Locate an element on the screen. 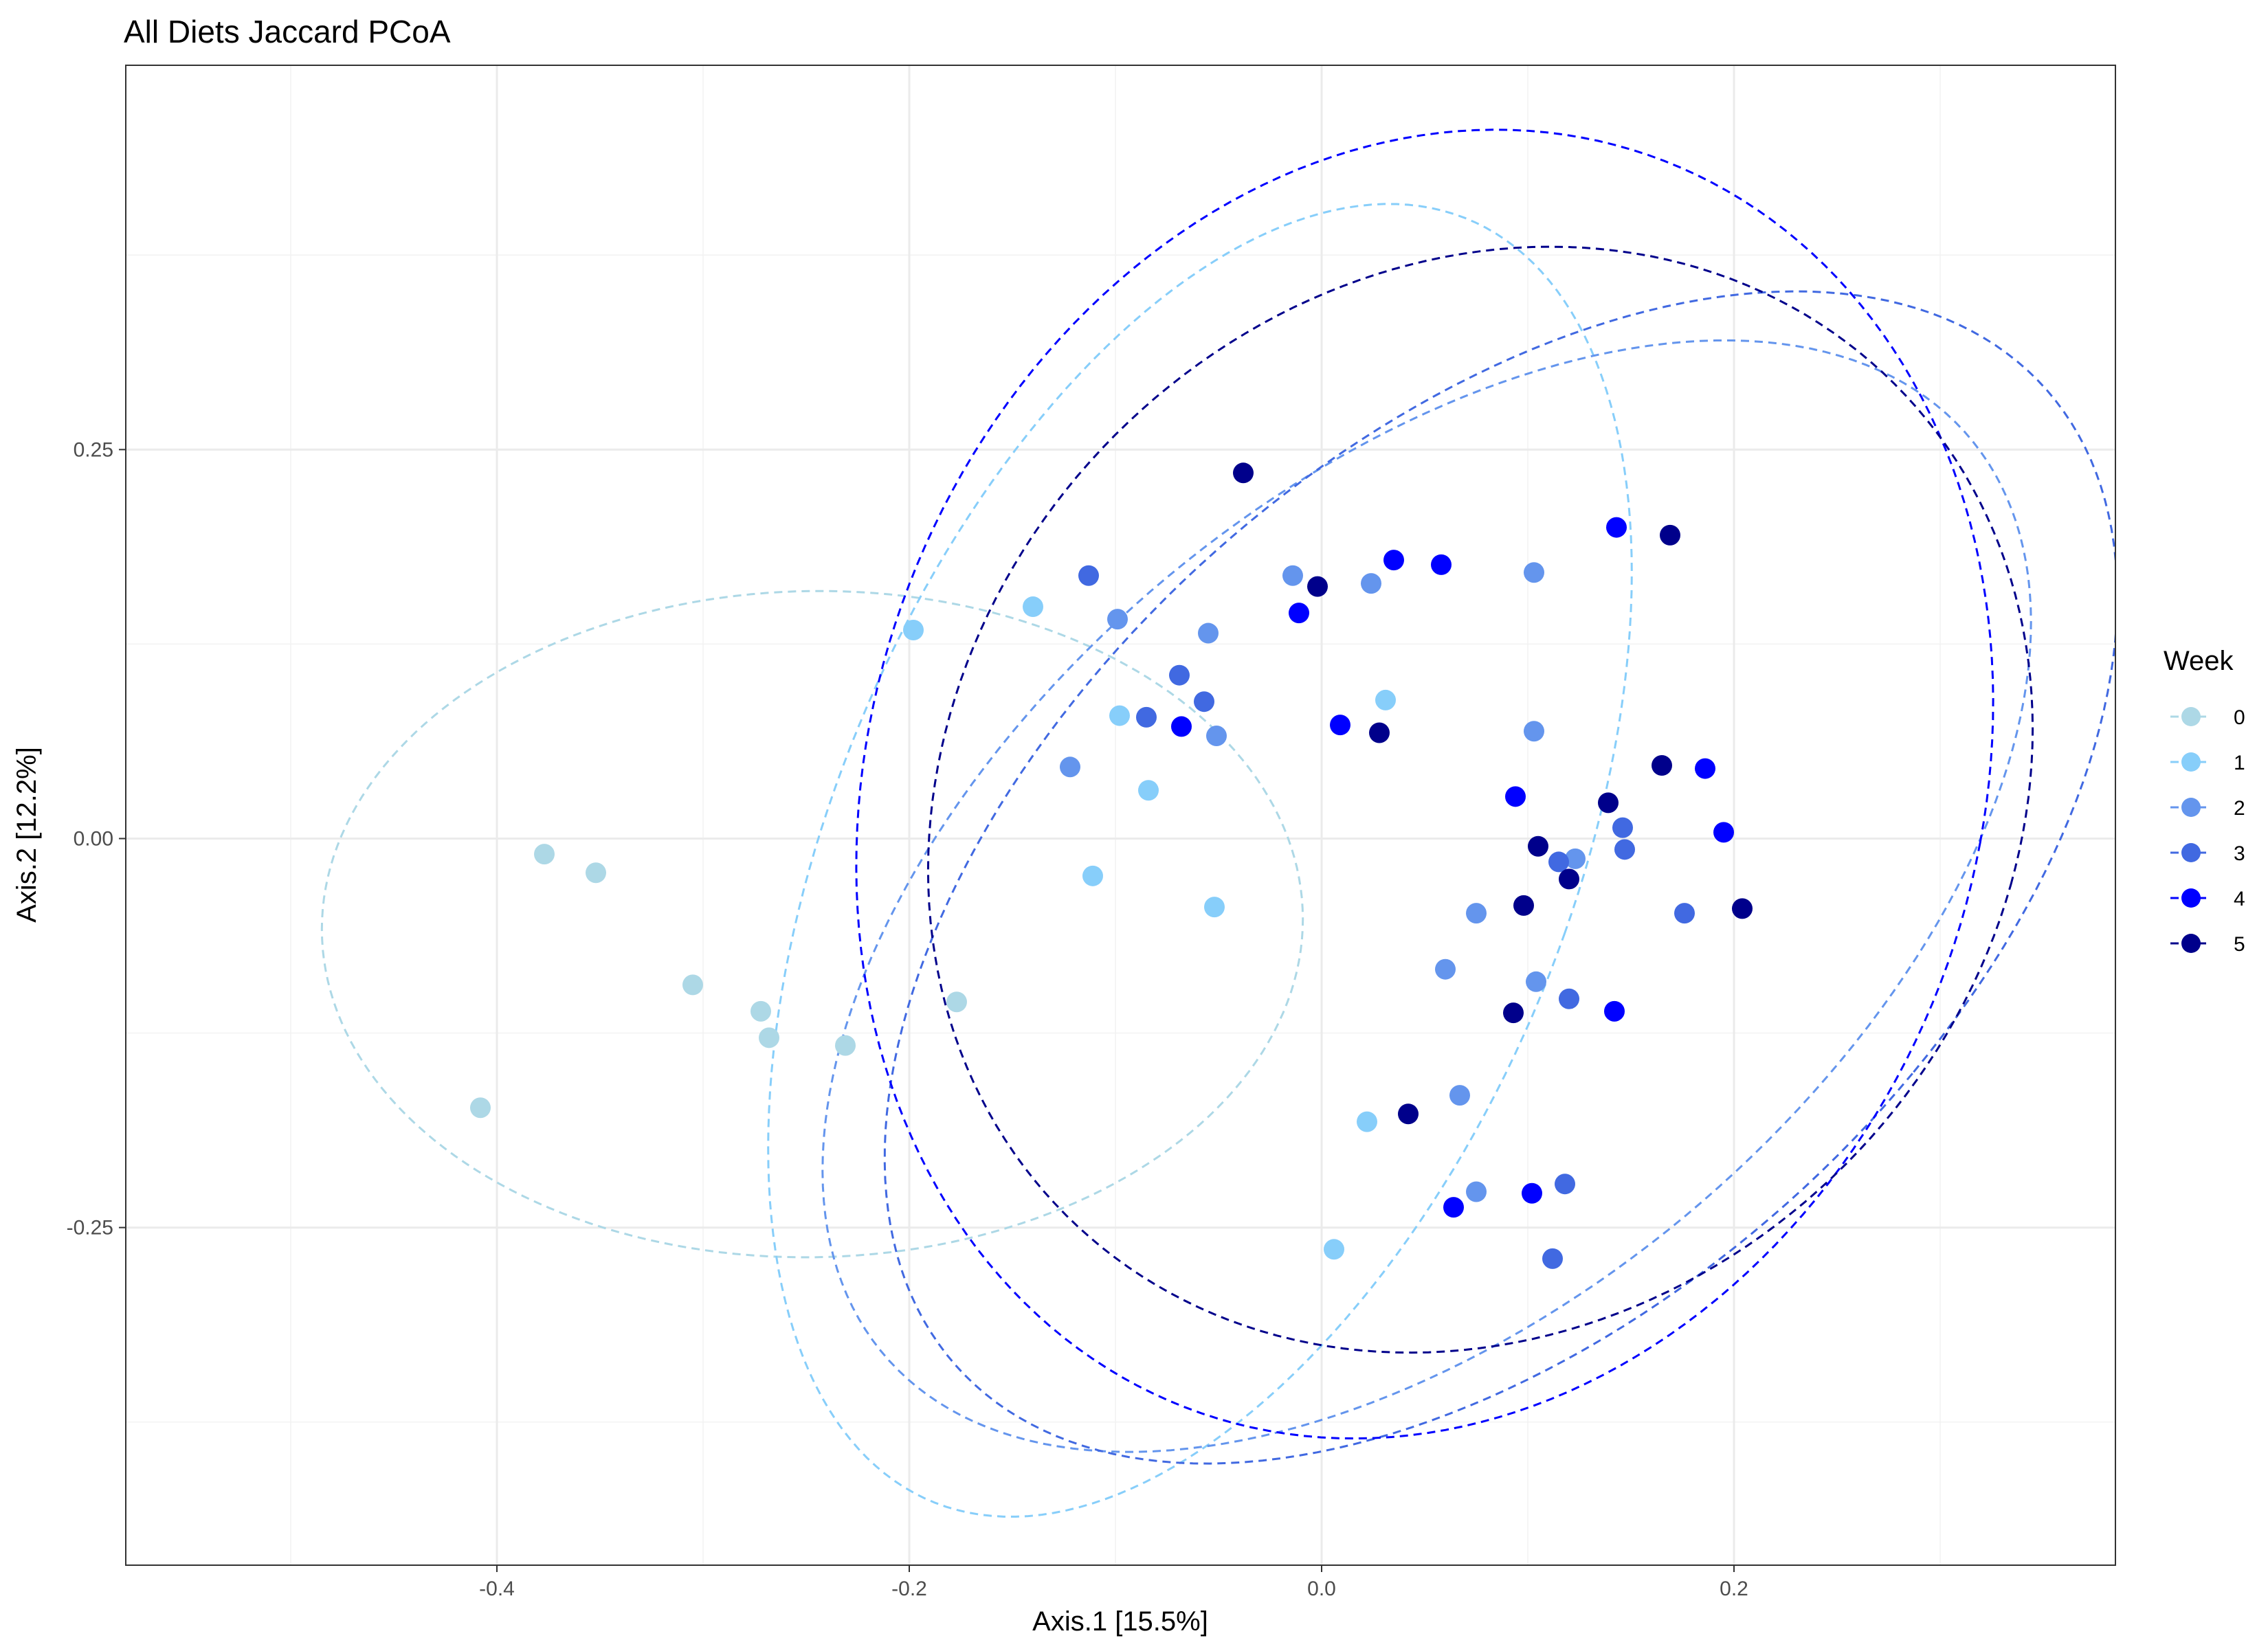 The width and height of the screenshot is (2268, 1649). chart-title: All Diets Jaccard PCoA is located at coordinates (287, 32).